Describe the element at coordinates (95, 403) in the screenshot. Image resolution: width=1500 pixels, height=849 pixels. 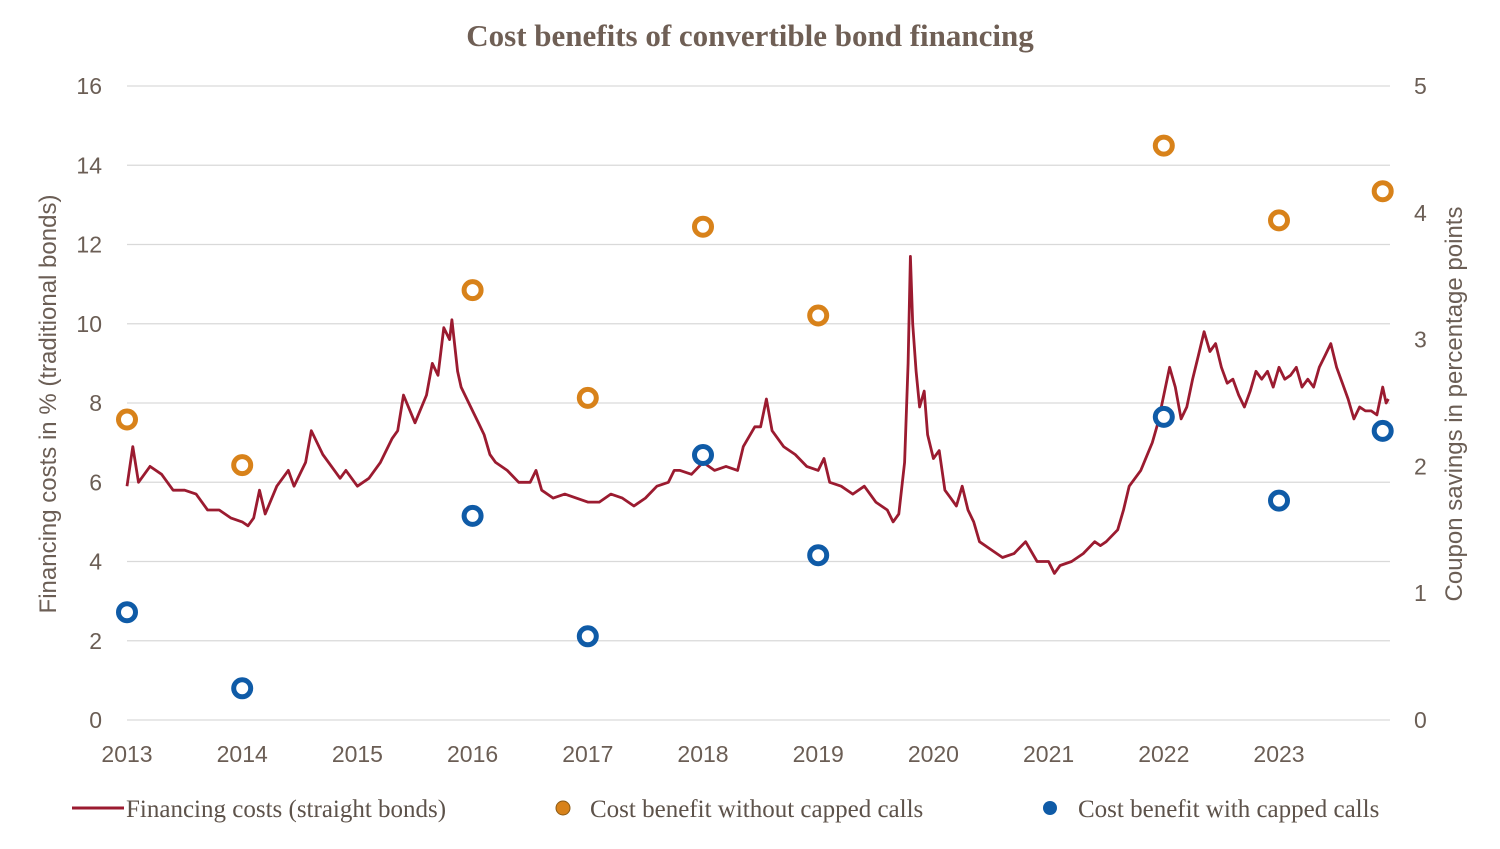
I see `left-tick-label: 8` at that location.